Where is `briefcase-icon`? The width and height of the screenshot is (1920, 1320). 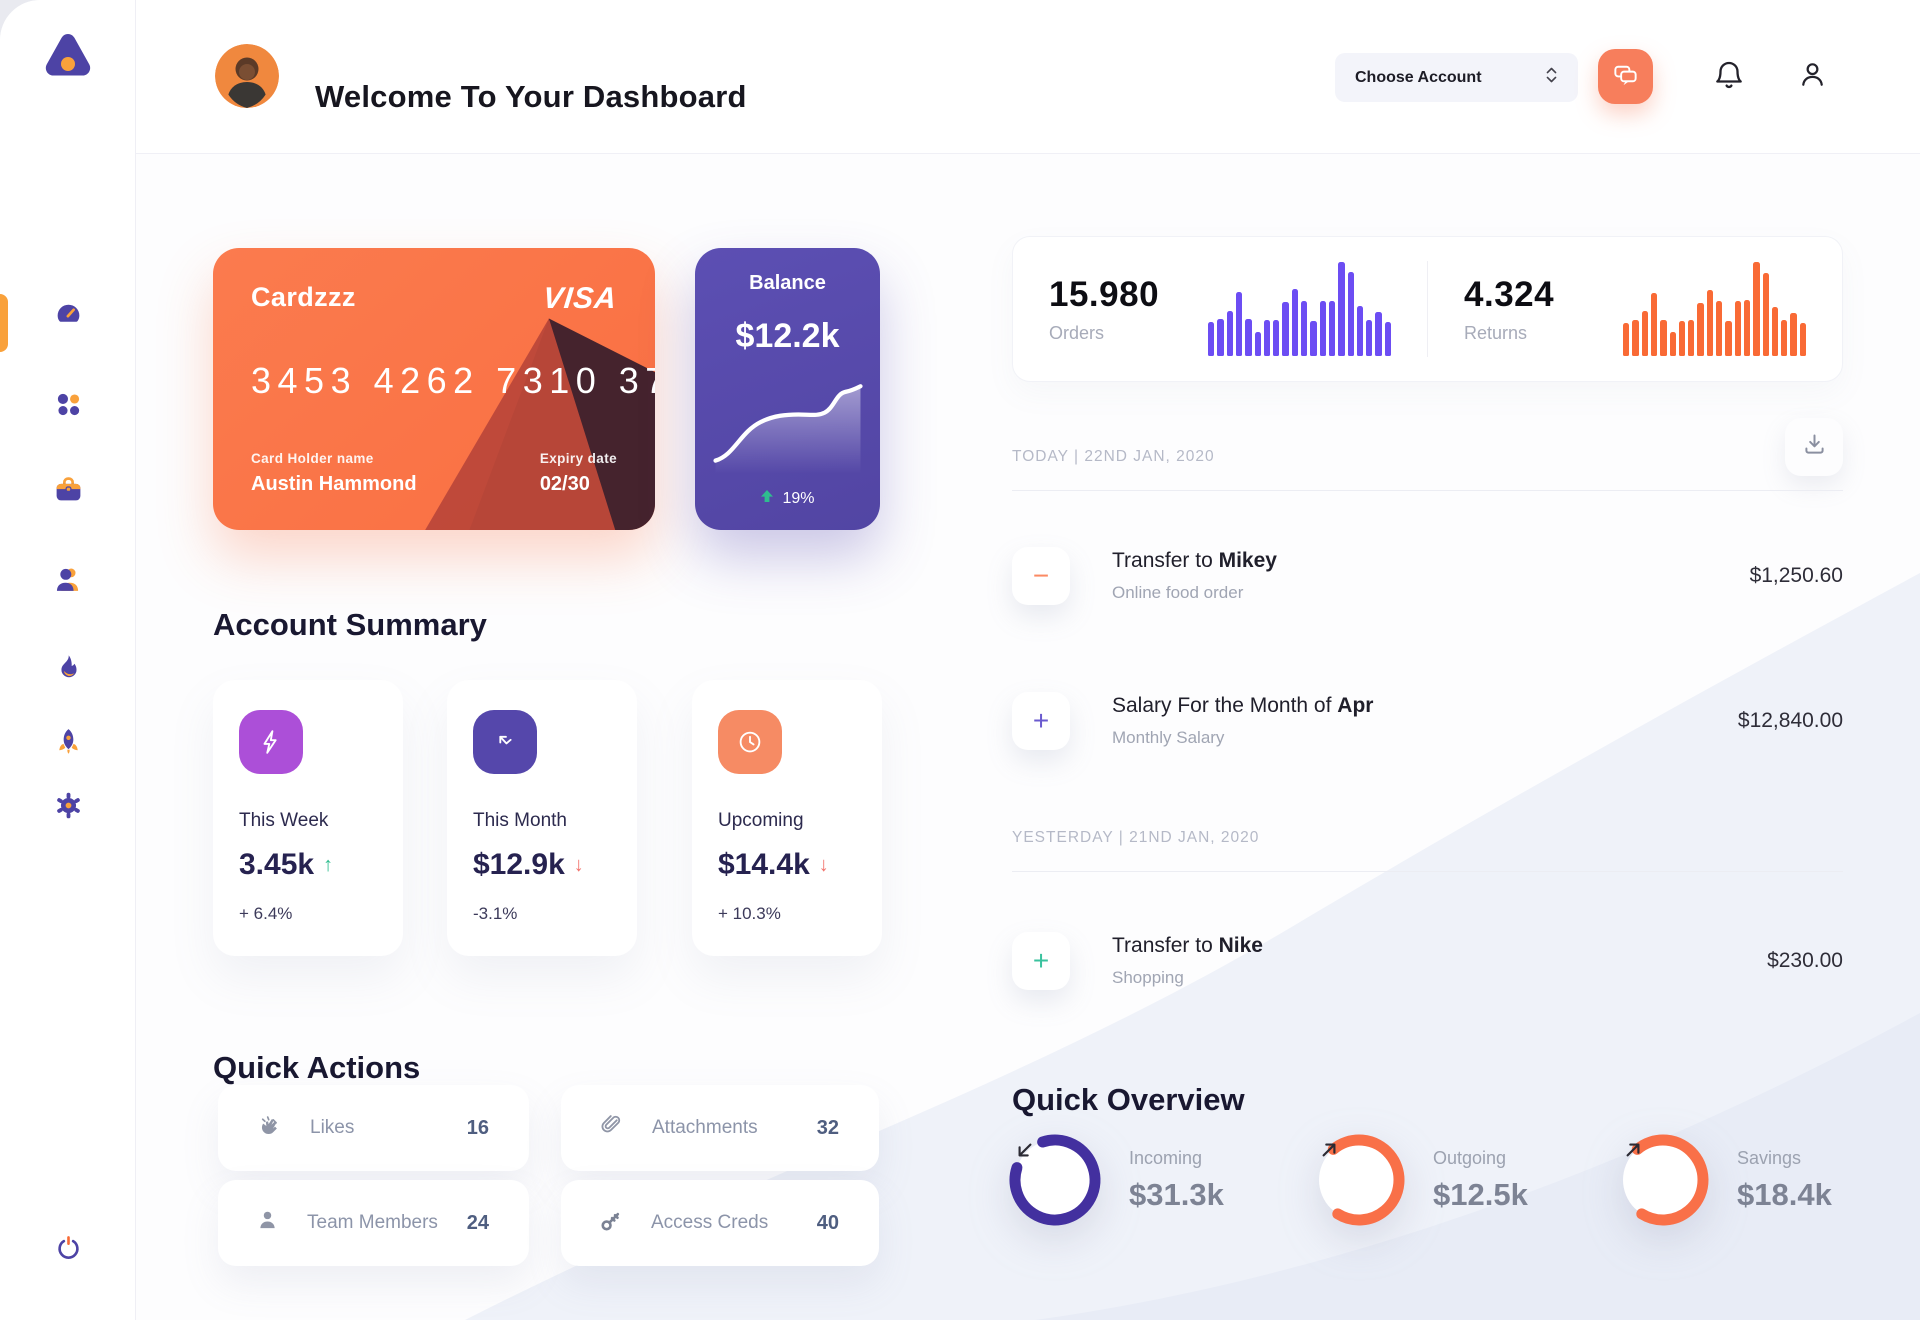 briefcase-icon is located at coordinates (68, 492).